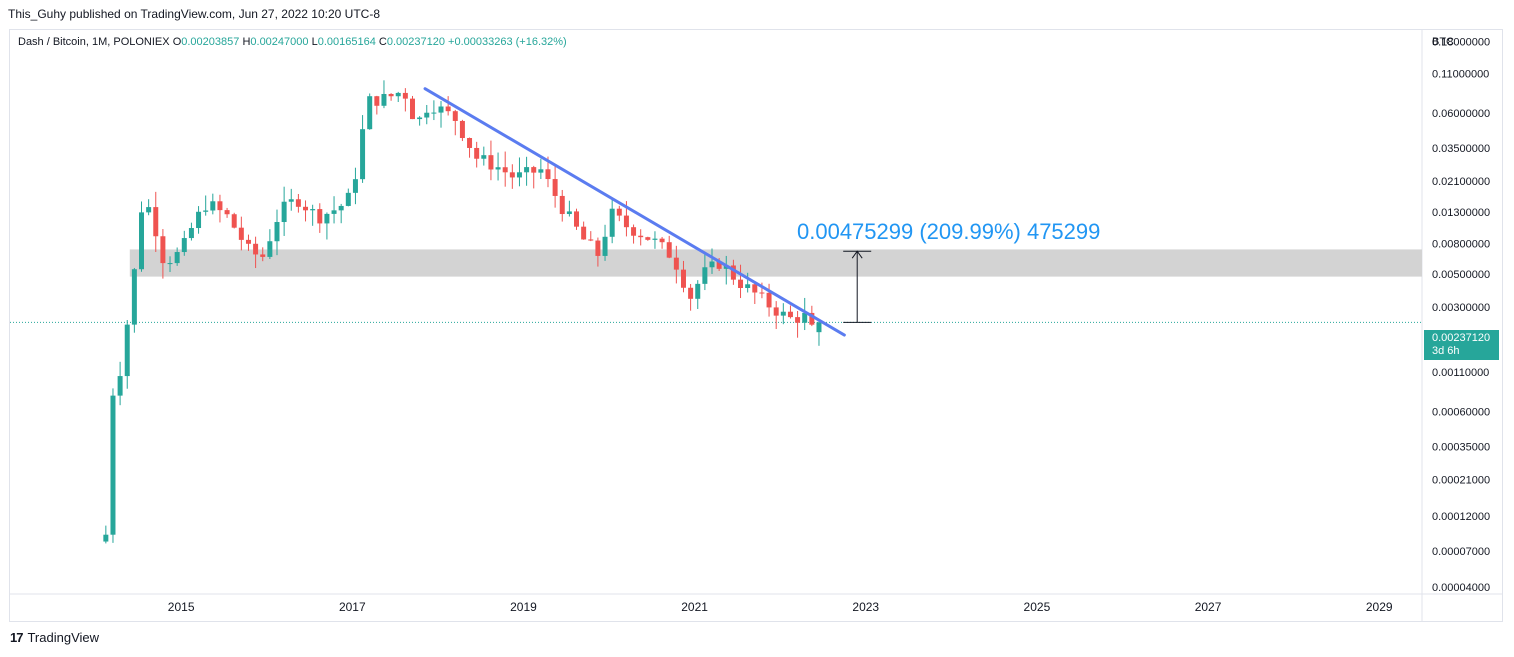  What do you see at coordinates (279, 42) in the screenshot?
I see `high-value: 0.00247000` at bounding box center [279, 42].